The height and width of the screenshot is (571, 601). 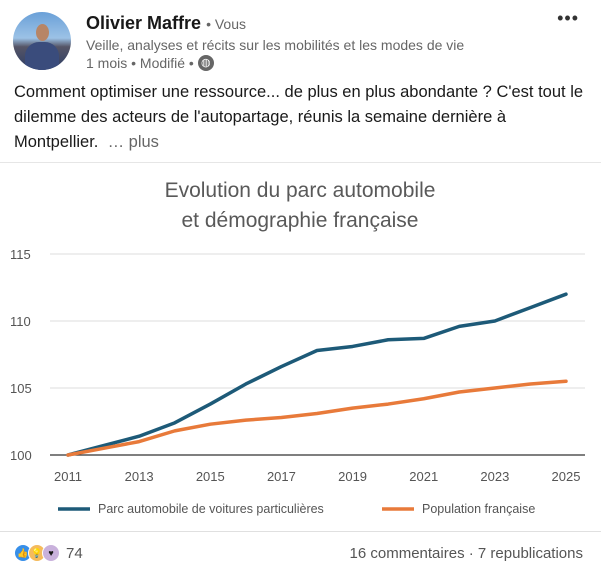 I want to click on series-line, so click(x=317, y=418).